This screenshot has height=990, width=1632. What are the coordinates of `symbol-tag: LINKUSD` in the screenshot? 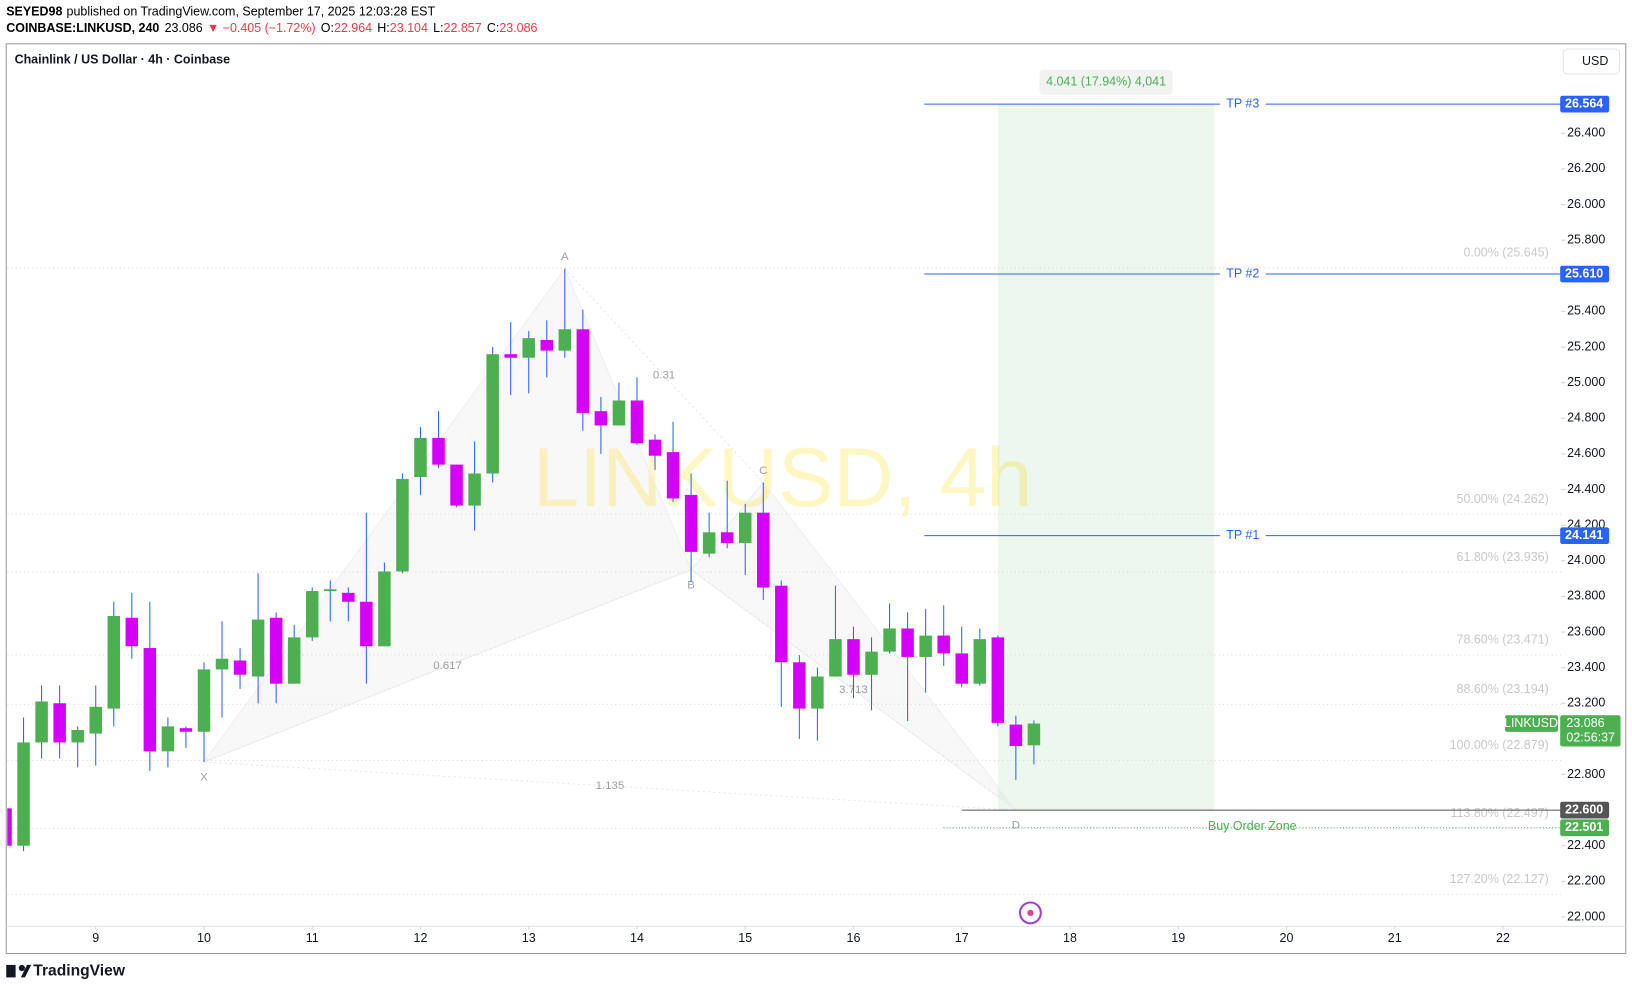 It's located at (1531, 723).